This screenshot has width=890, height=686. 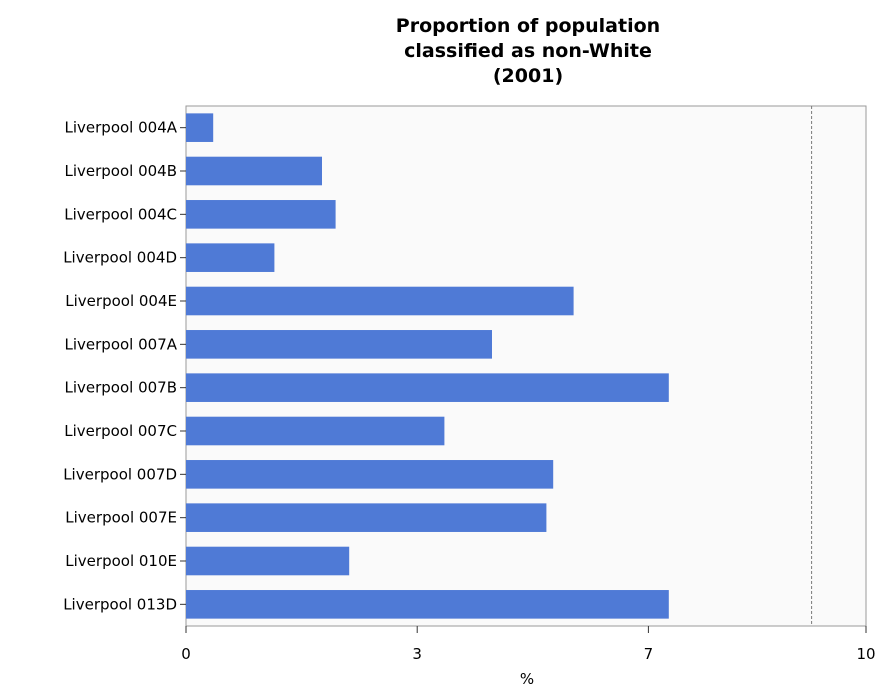 What do you see at coordinates (528, 26) in the screenshot?
I see `chart-title-line-1: Proportion of population` at bounding box center [528, 26].